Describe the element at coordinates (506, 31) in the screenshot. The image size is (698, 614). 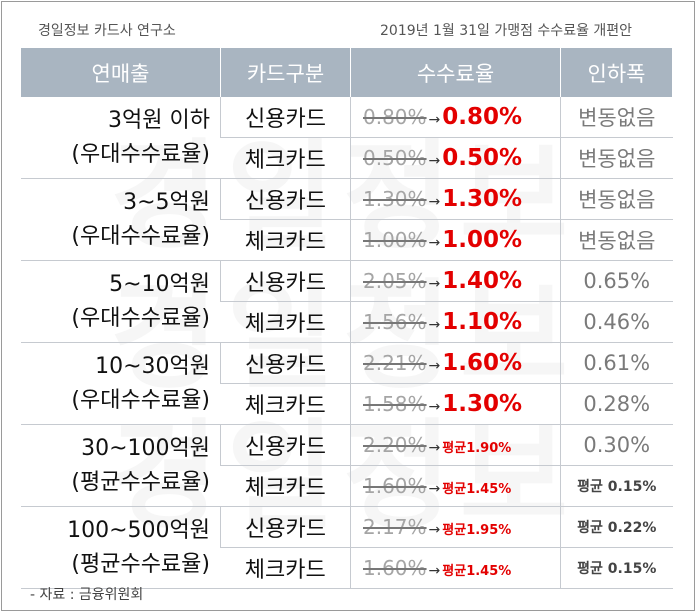
I see `document-title: 2019년 1월 31일 가맹점 수수료율 개편안` at that location.